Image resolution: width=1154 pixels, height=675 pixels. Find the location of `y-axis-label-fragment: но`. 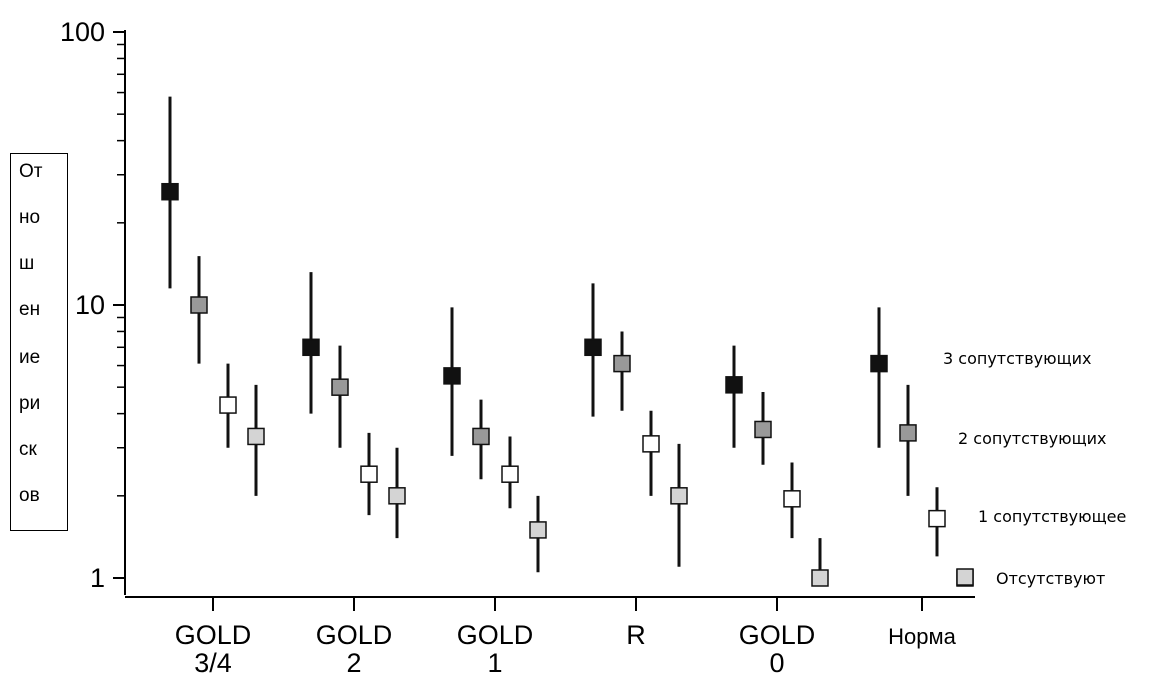

y-axis-label-fragment: но is located at coordinates (30, 217).